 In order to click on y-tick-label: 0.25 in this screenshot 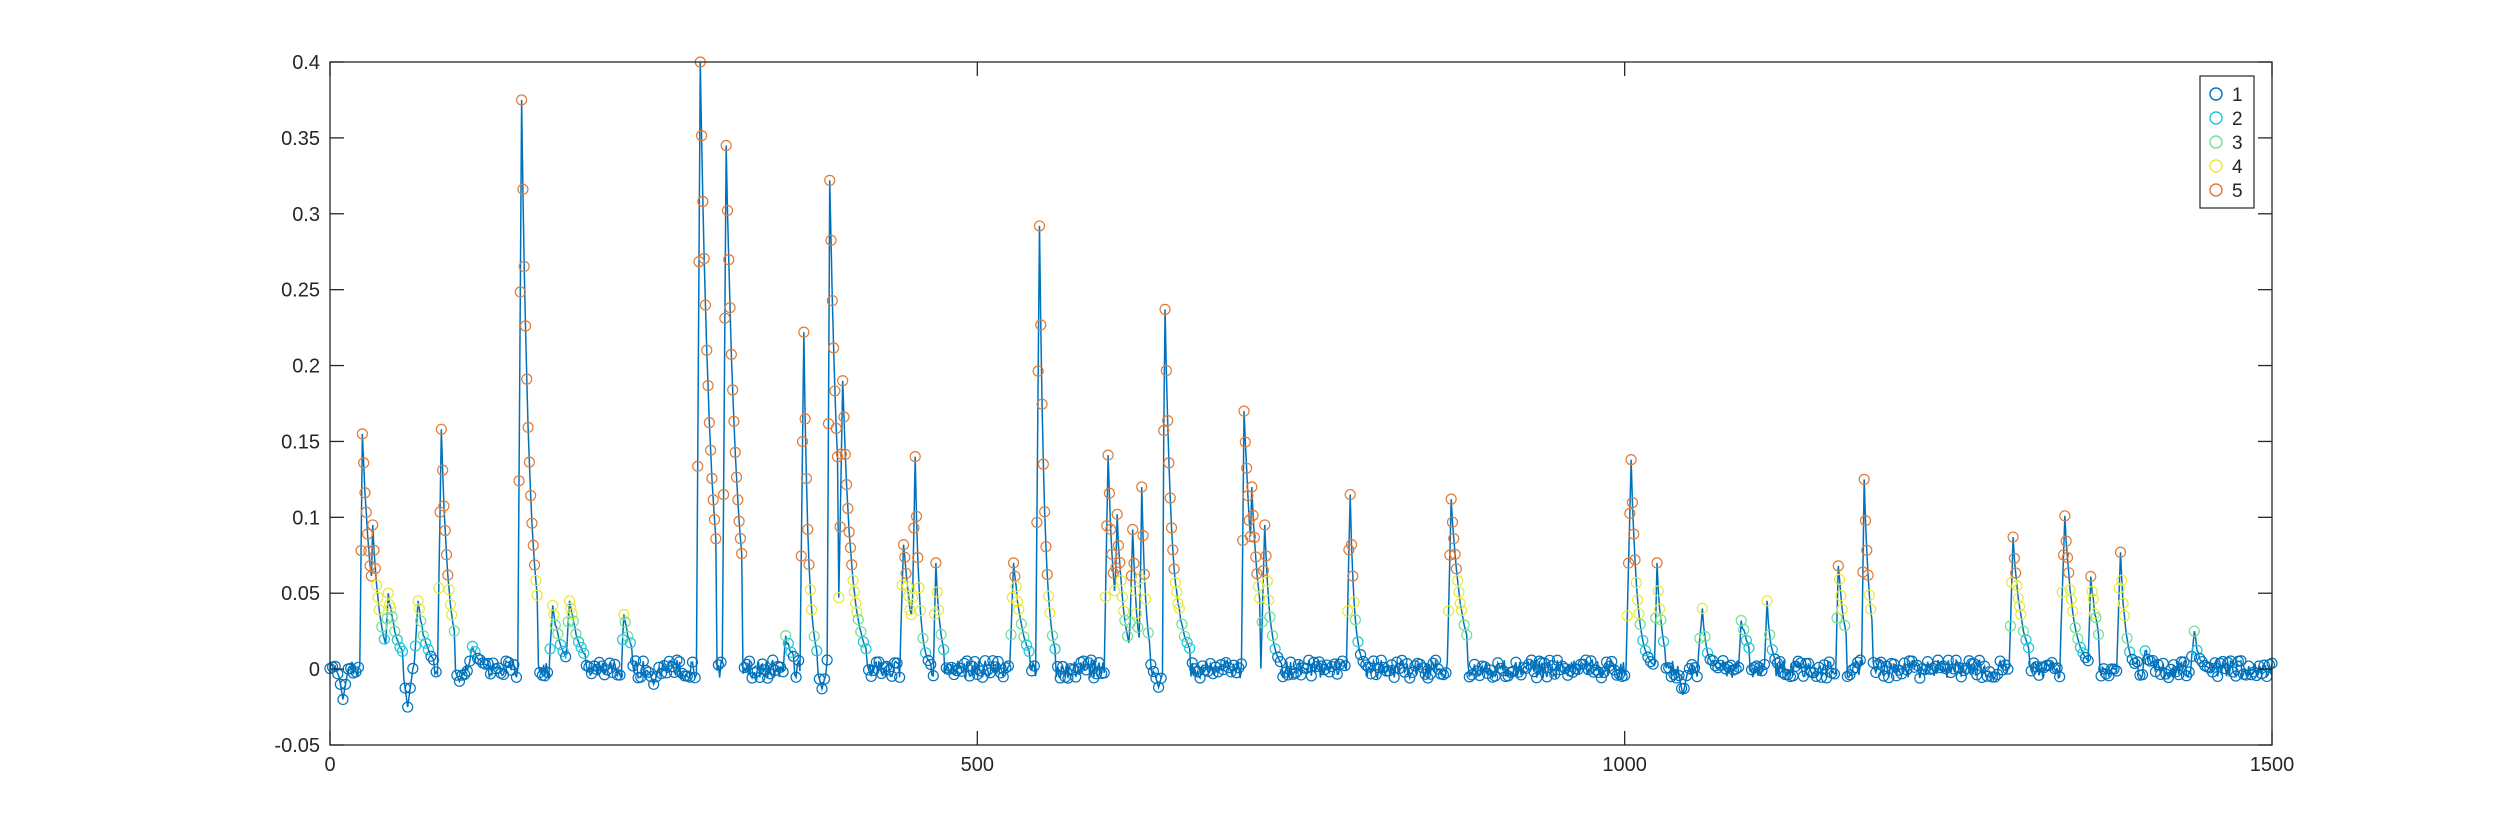, I will do `click(300, 291)`.